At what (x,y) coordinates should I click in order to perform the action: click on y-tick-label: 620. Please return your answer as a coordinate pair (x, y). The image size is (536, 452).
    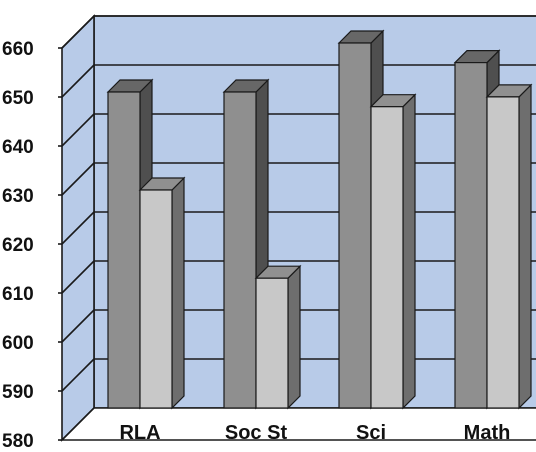
    Looking at the image, I should click on (18, 245).